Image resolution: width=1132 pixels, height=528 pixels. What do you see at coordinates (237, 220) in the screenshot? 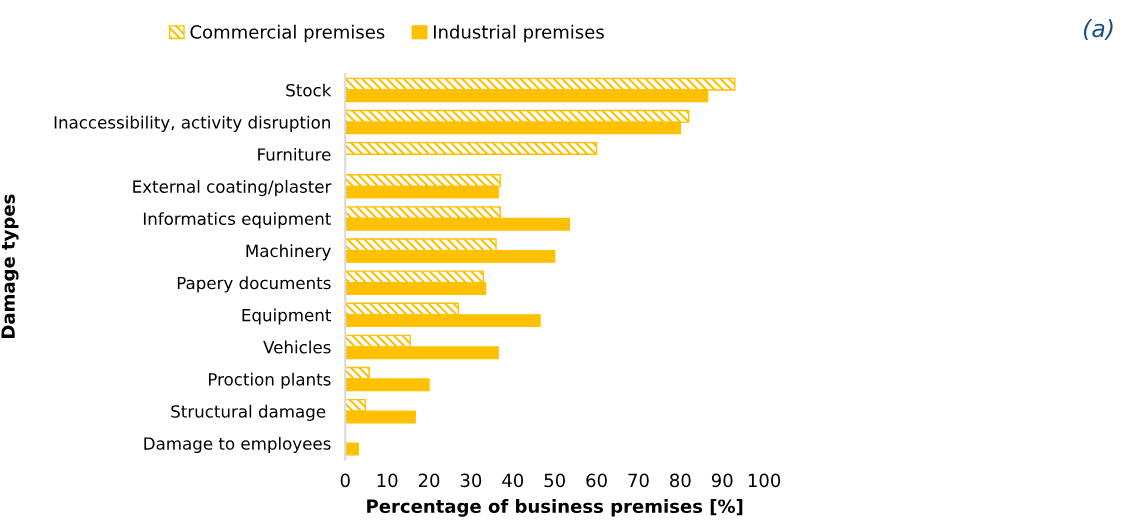
I see `y-tick-label: Informatics equipment` at bounding box center [237, 220].